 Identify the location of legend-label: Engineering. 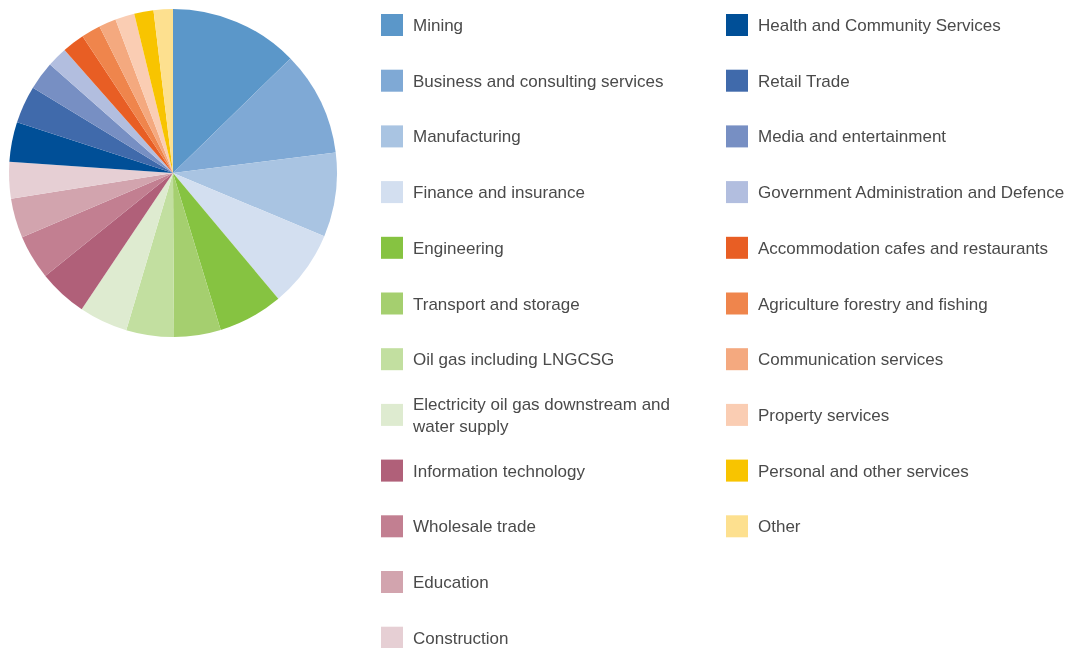
(458, 248).